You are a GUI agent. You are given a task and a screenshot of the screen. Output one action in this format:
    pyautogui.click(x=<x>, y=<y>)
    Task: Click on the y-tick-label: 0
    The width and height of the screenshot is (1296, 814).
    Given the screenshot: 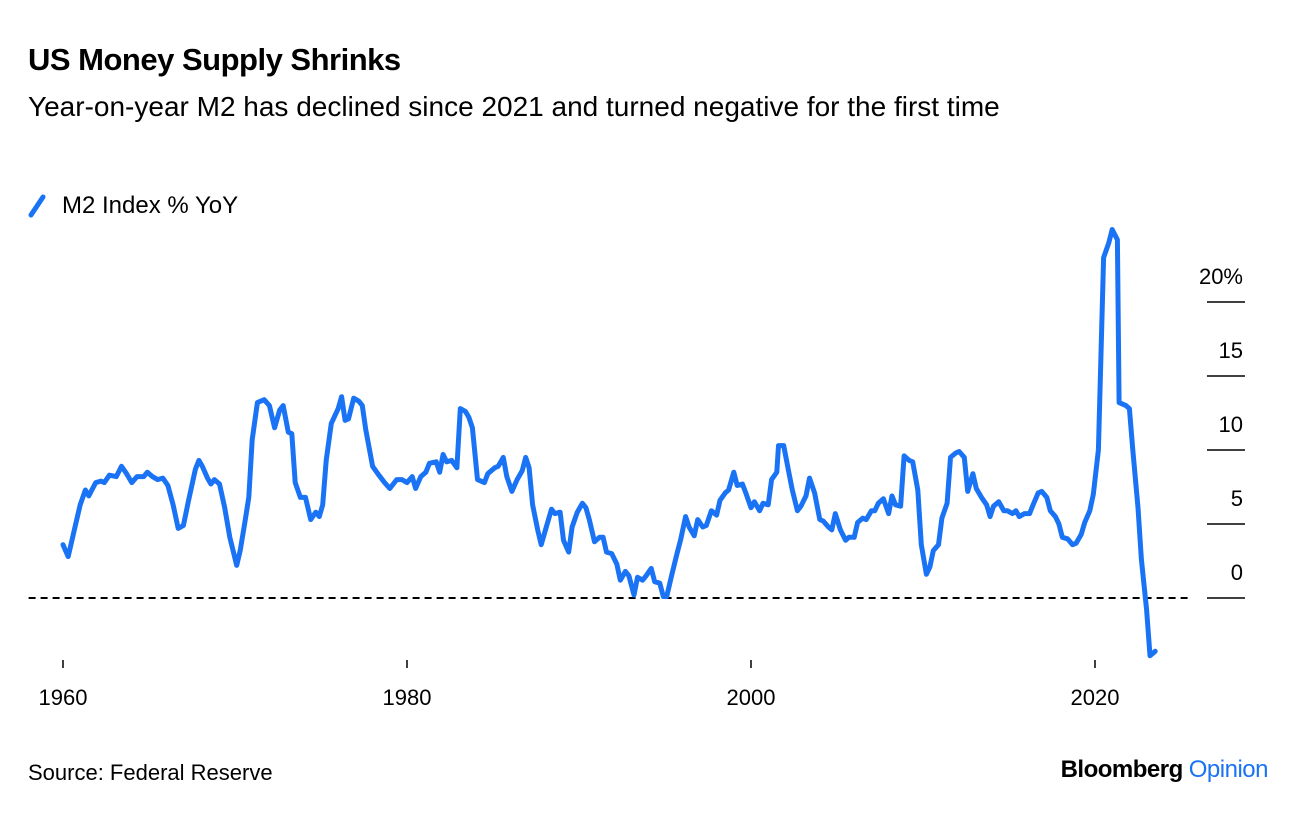 What is the action you would take?
    pyautogui.click(x=1237, y=572)
    